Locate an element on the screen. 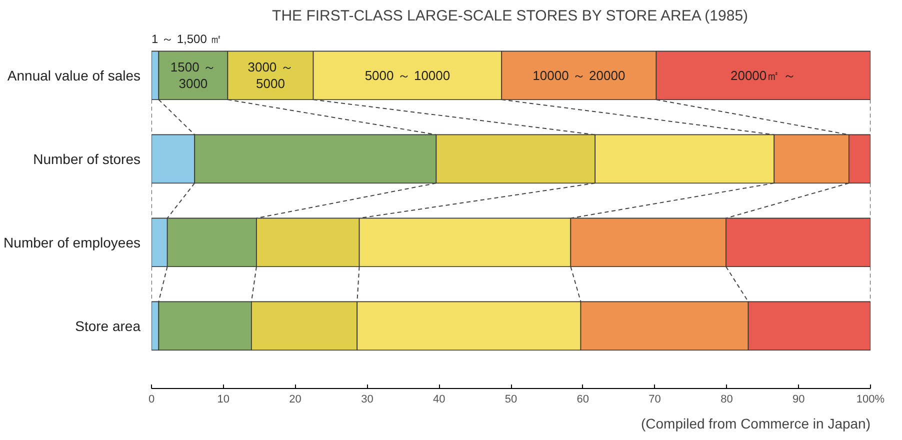 This screenshot has width=902, height=440. series-label: 20000㎡ ～ is located at coordinates (763, 75).